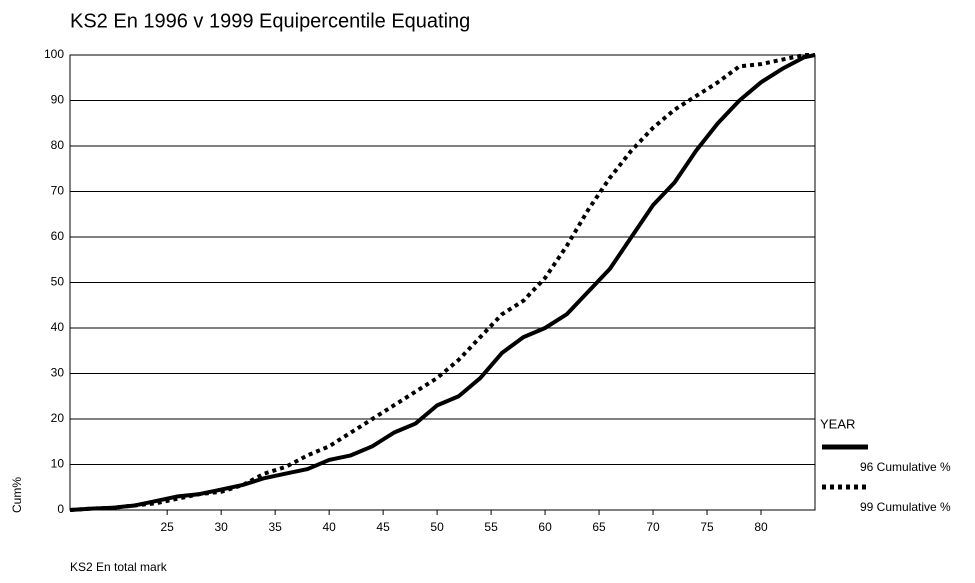 Image resolution: width=975 pixels, height=583 pixels. Describe the element at coordinates (167, 527) in the screenshot. I see `x-tick-label: 25` at that location.